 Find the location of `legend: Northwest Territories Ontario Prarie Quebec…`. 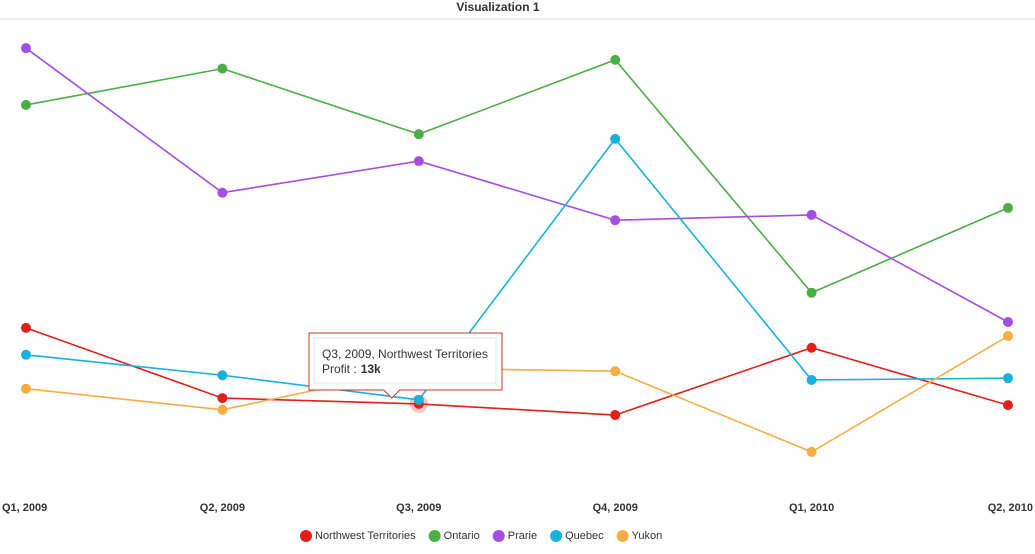

legend: Northwest Territories Ontario Prarie Quebec… is located at coordinates (481, 536).